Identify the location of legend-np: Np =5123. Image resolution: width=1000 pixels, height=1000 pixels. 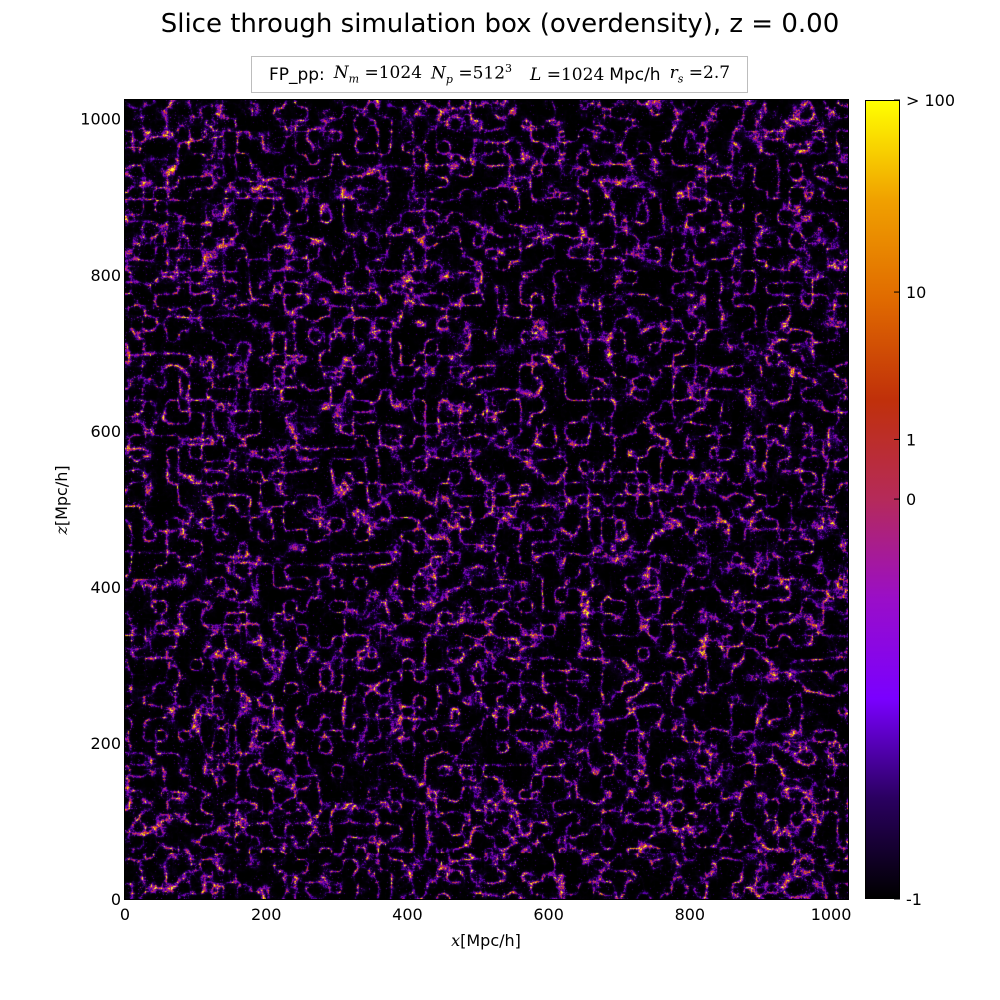
(472, 74).